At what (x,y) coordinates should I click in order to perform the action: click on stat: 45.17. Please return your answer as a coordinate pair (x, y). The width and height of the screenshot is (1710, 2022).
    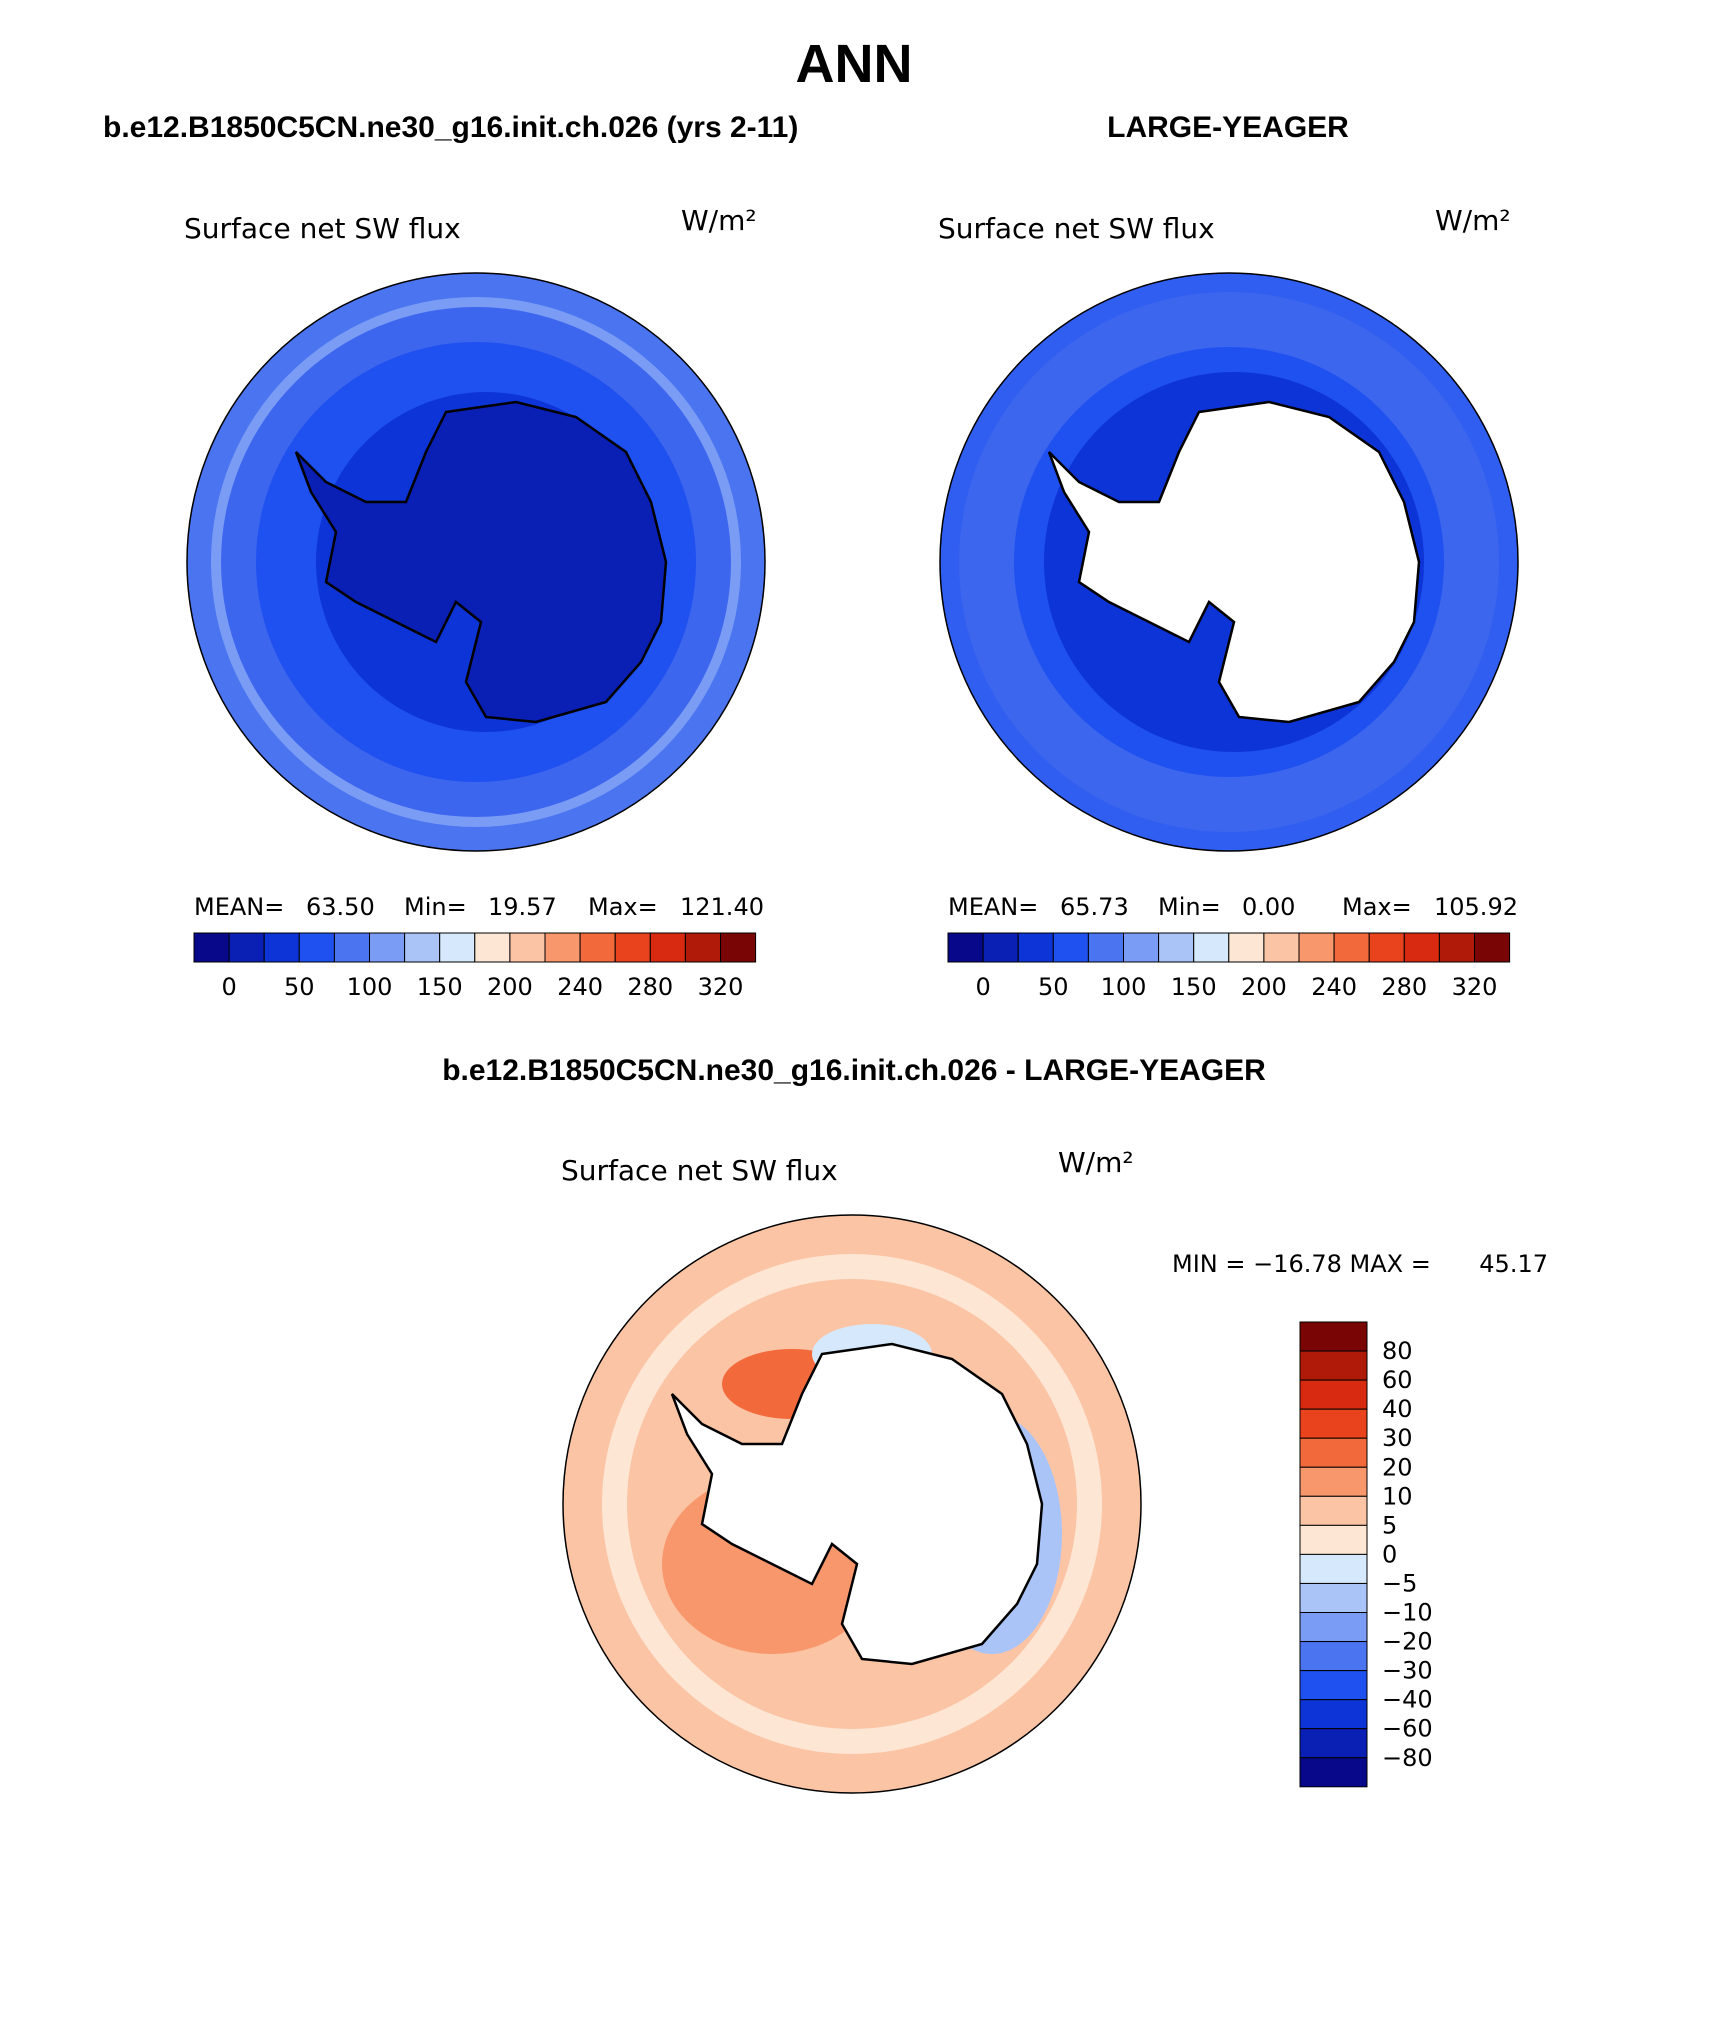
    Looking at the image, I should click on (1513, 1264).